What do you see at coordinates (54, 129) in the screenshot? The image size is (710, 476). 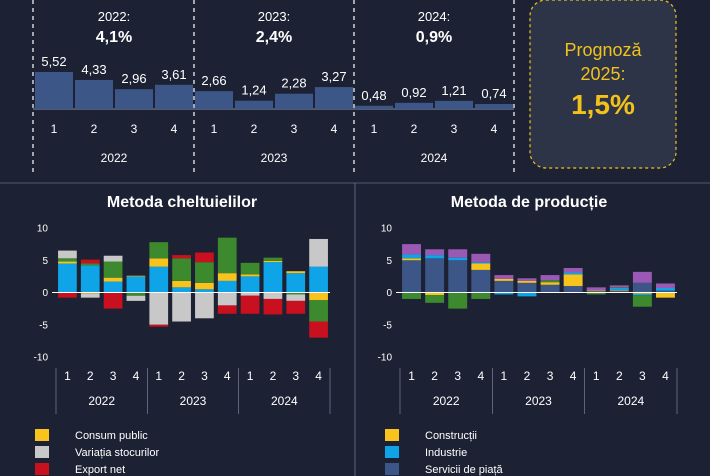 I see `top-quarter-label-2022-q1: 1` at bounding box center [54, 129].